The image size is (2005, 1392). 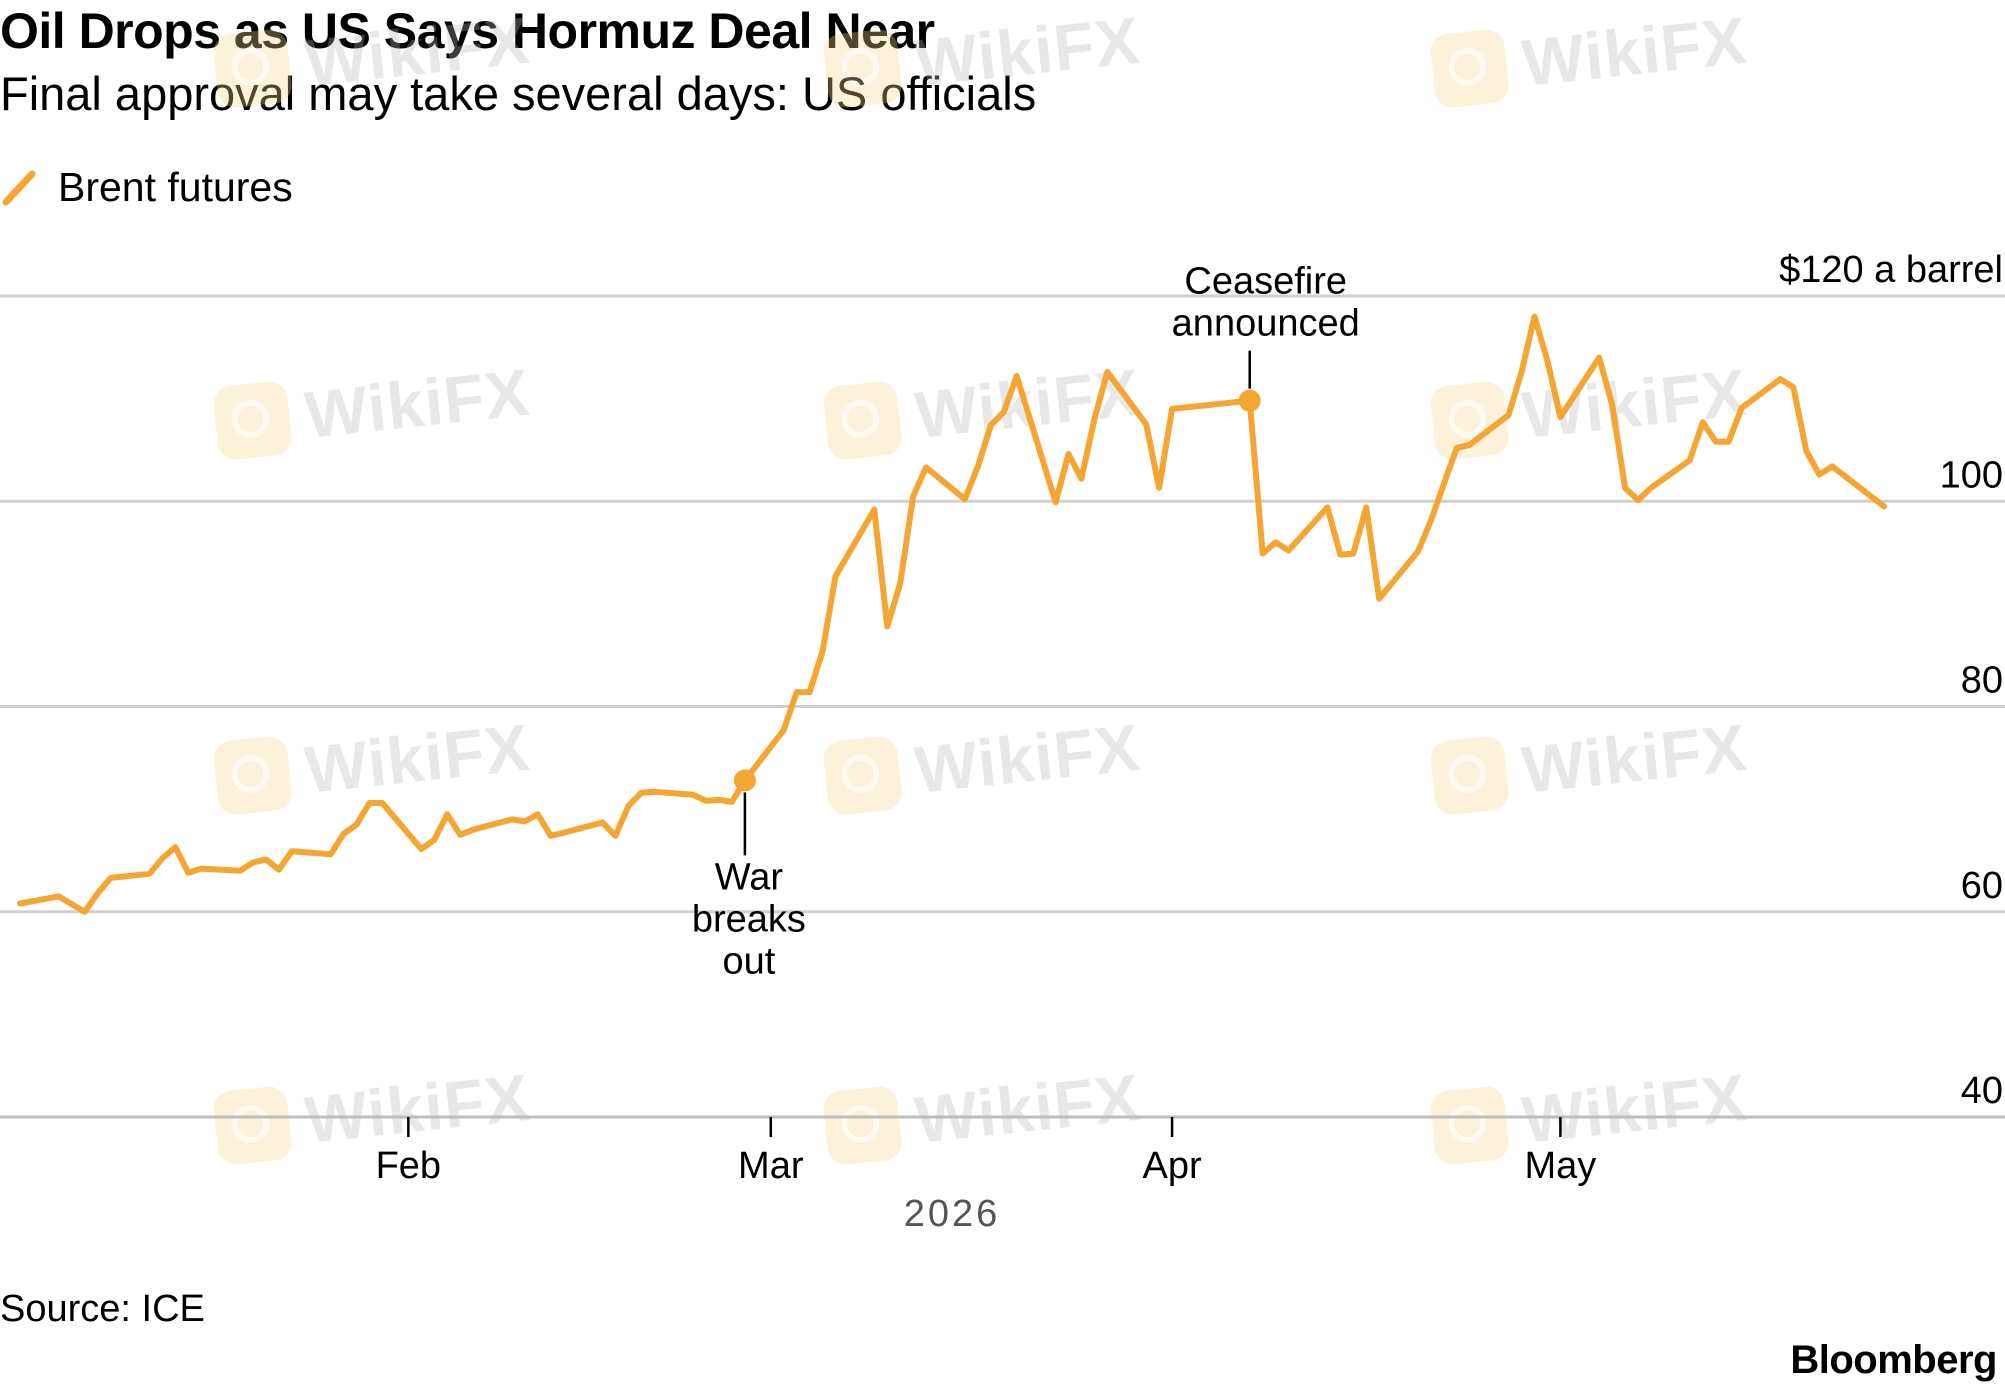 I want to click on legend-label-brent-futures: Brent futures, so click(x=175, y=186).